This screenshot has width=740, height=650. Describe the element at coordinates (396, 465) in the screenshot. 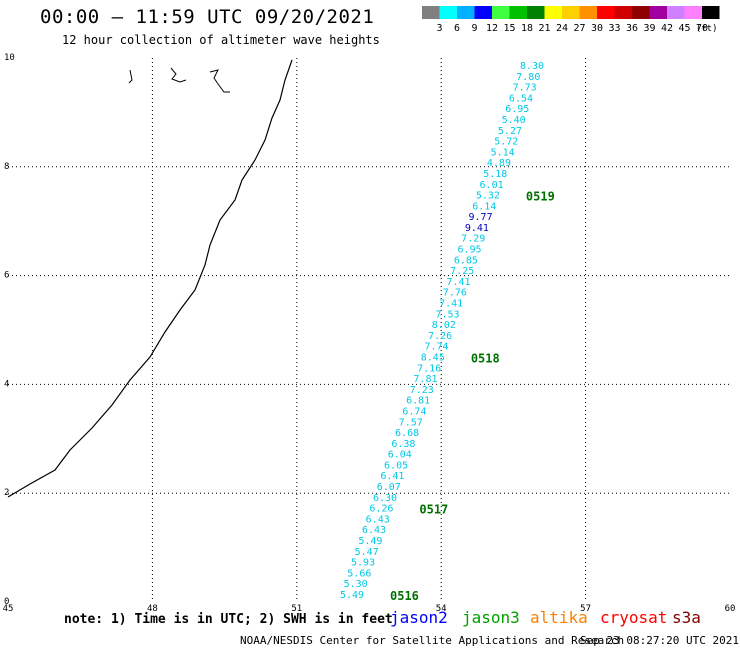

I see `track-value: 6.05` at that location.